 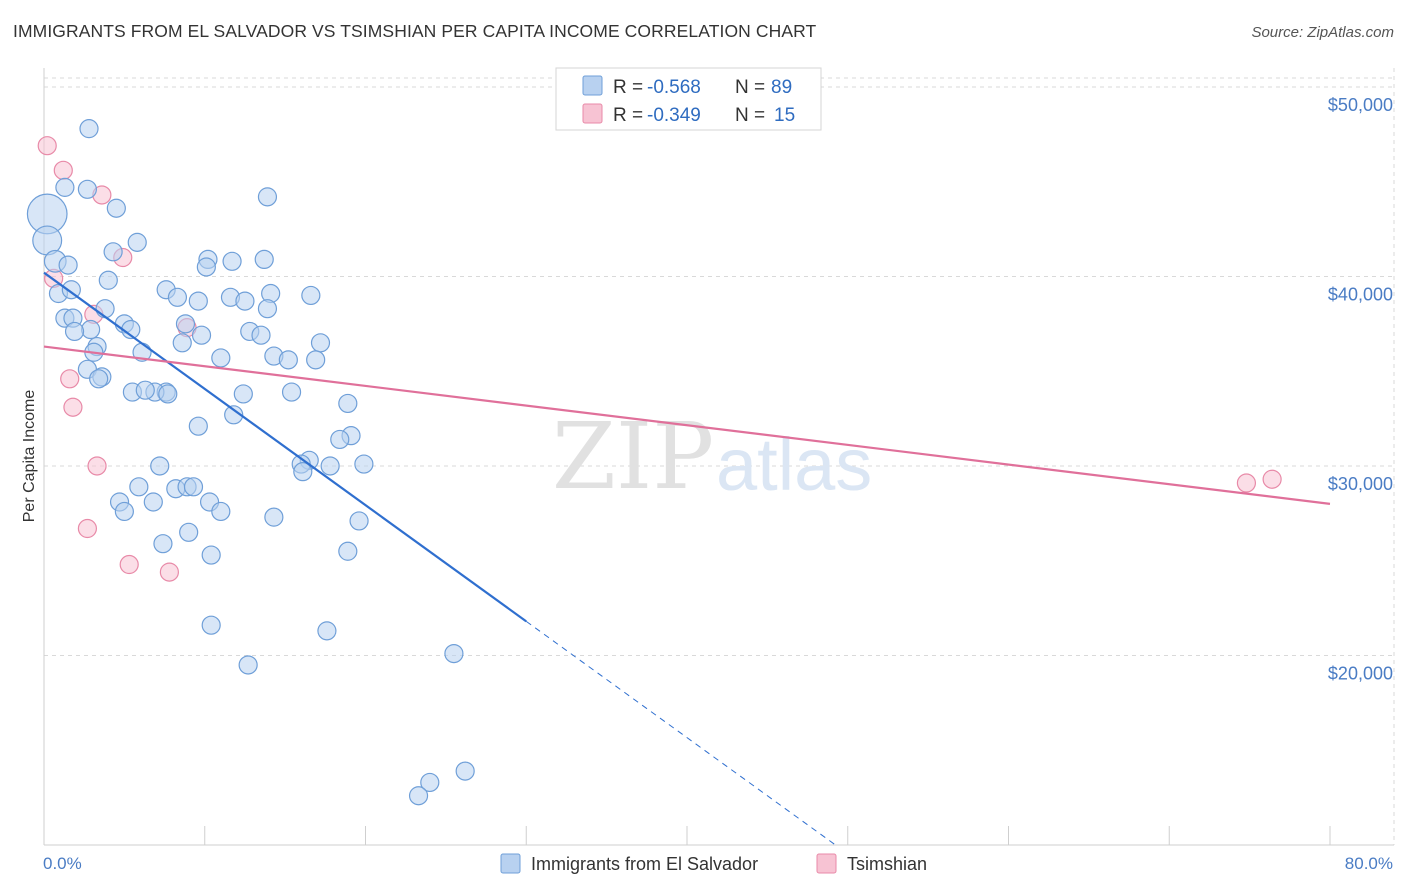 I want to click on legend-r-label-blue: R =, so click(x=630, y=87).